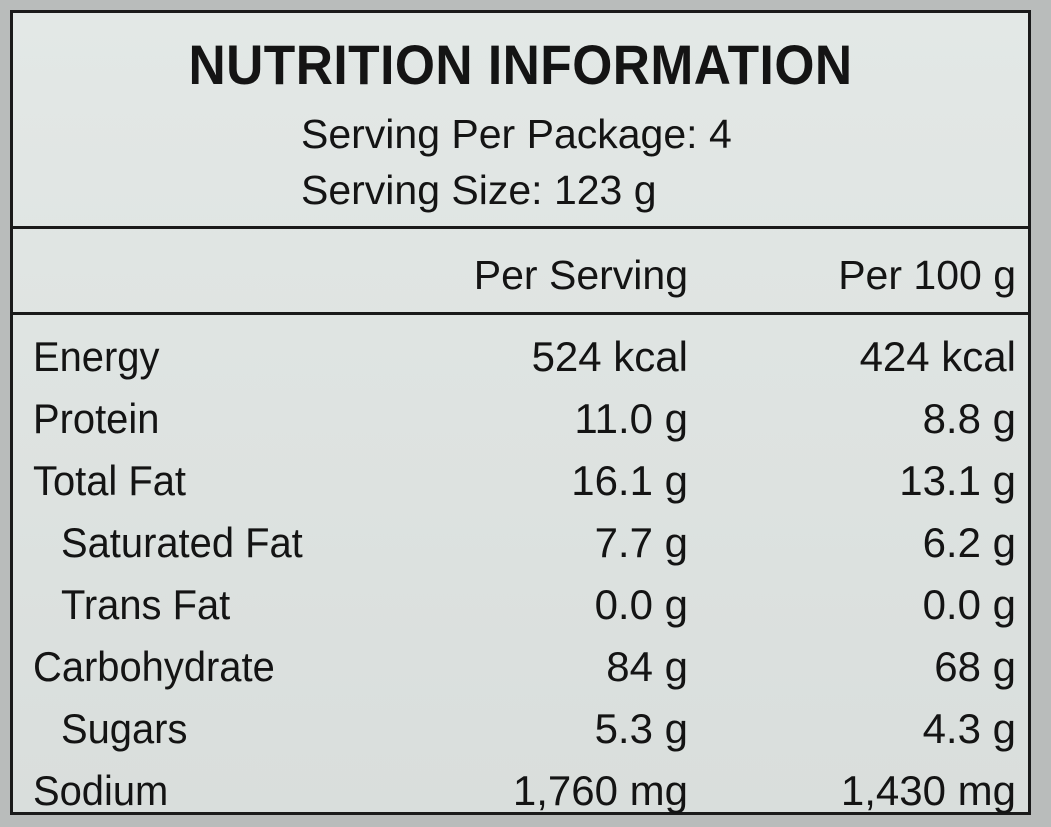 Image resolution: width=1051 pixels, height=827 pixels. I want to click on column-header-row: Per Serving Per 100 g, so click(520, 272).